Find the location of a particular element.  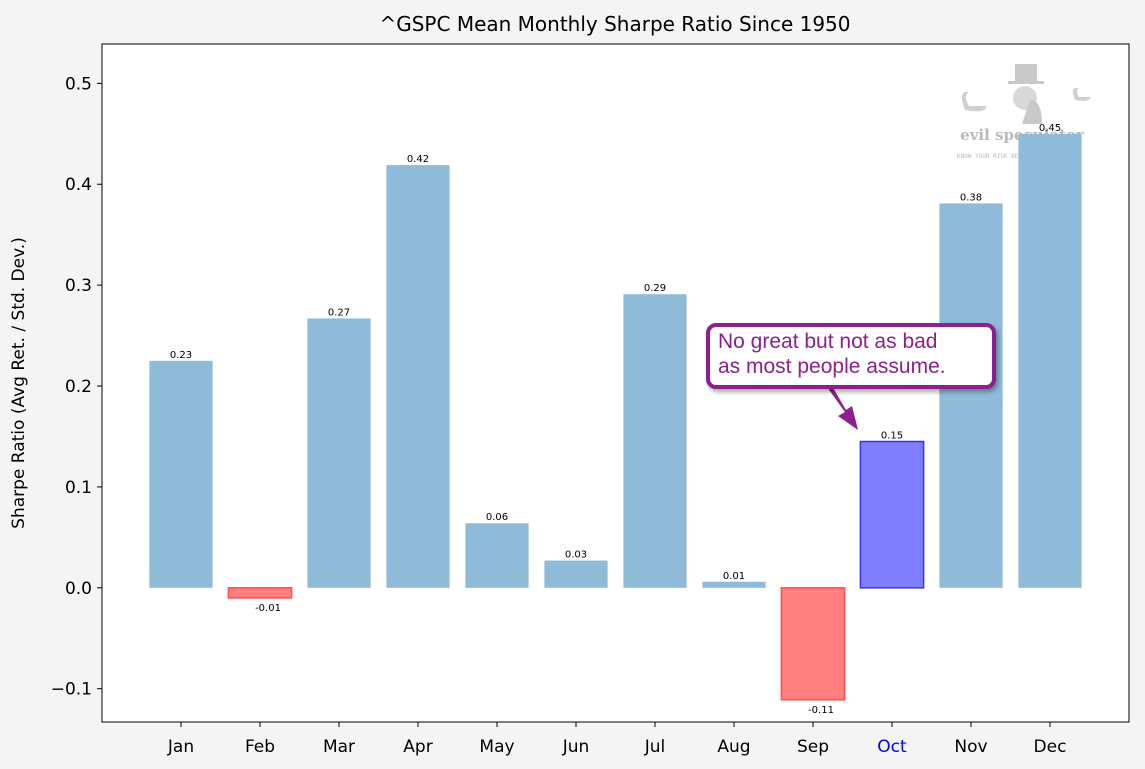

y-tick-label: −0.1 is located at coordinates (71, 690).